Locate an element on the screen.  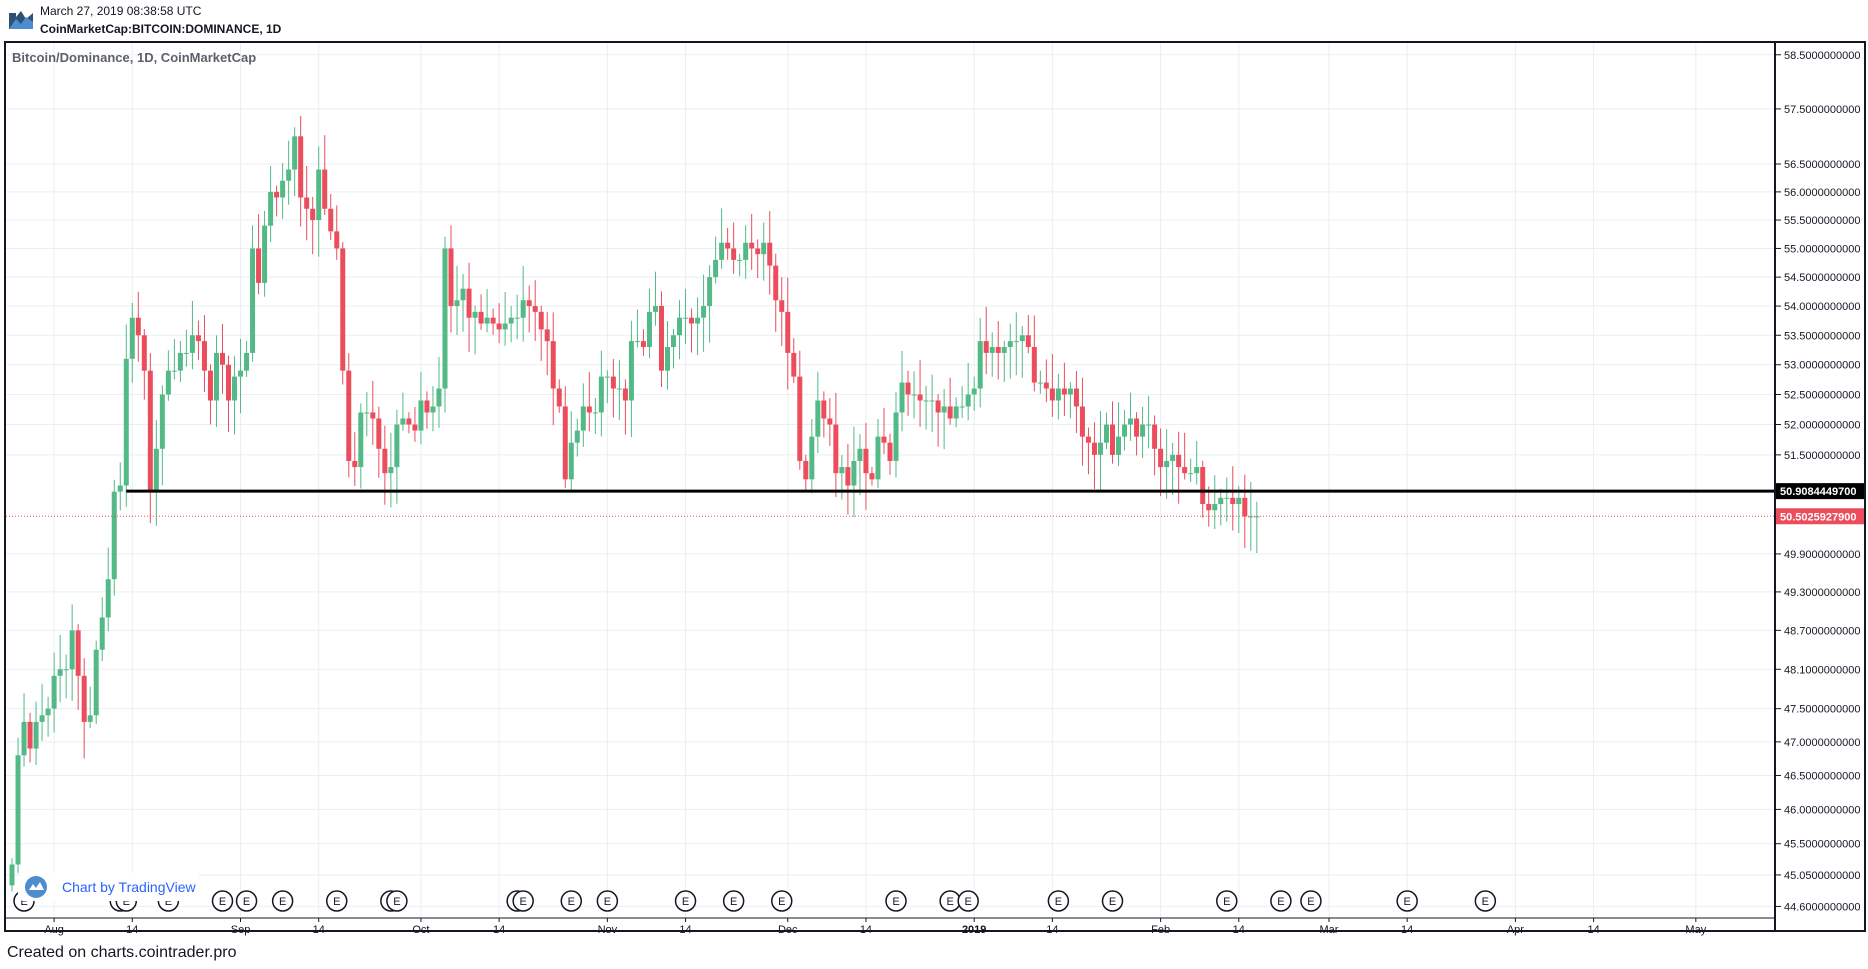
y-tick-label: 49.9000000000 is located at coordinates (1822, 555).